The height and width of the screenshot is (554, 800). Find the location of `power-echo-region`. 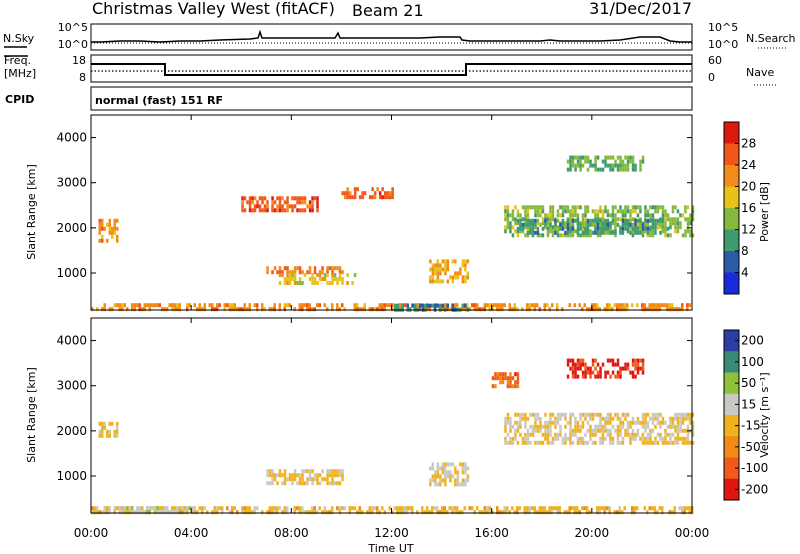

power-echo-region is located at coordinates (108, 230).